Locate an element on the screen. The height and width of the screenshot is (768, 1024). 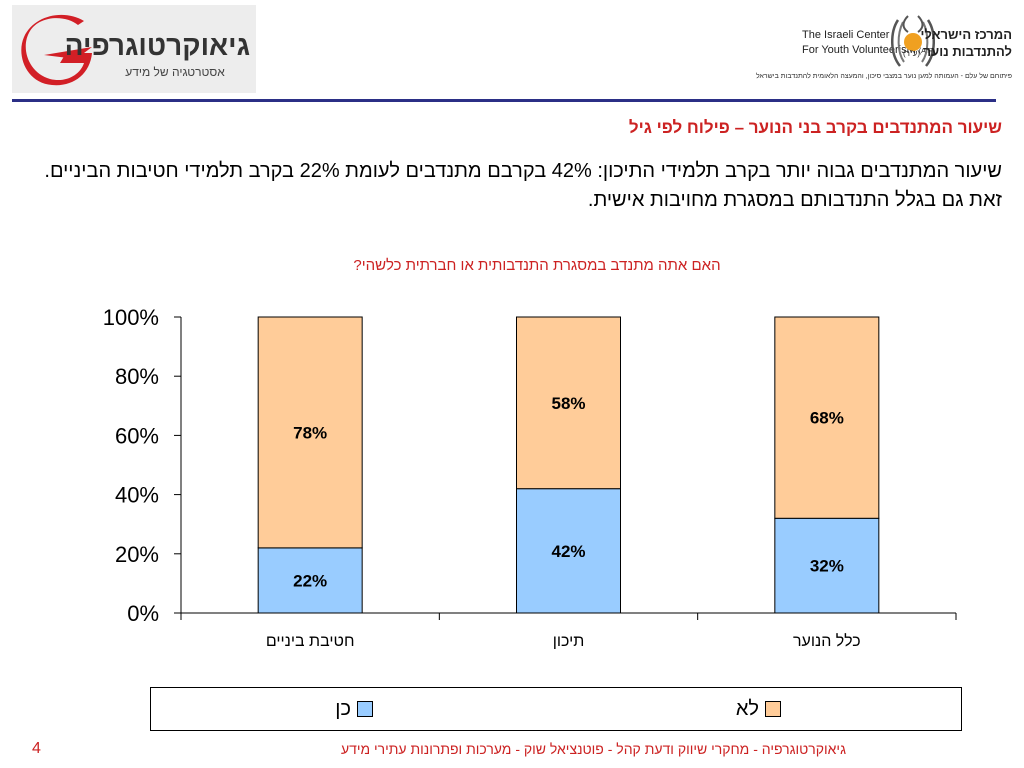
data-label: 32% is located at coordinates (827, 566).